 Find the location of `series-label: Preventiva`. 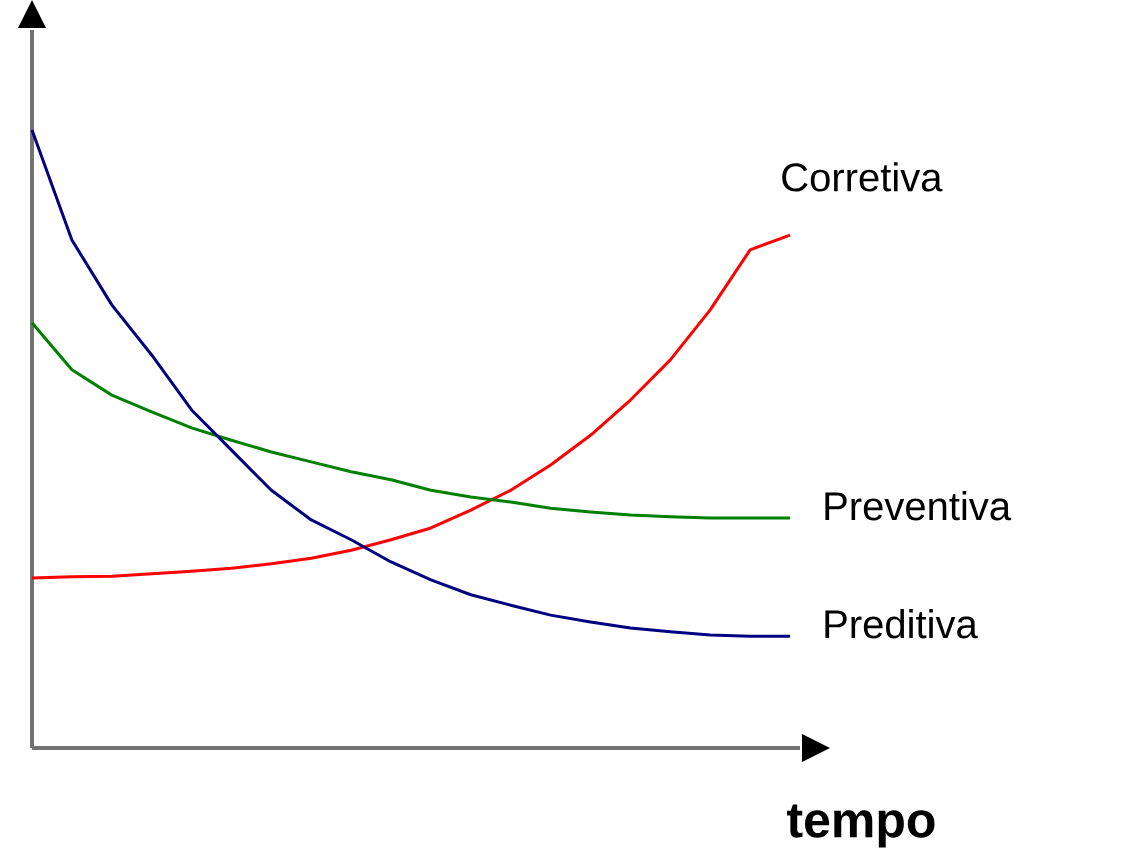

series-label: Preventiva is located at coordinates (918, 506).